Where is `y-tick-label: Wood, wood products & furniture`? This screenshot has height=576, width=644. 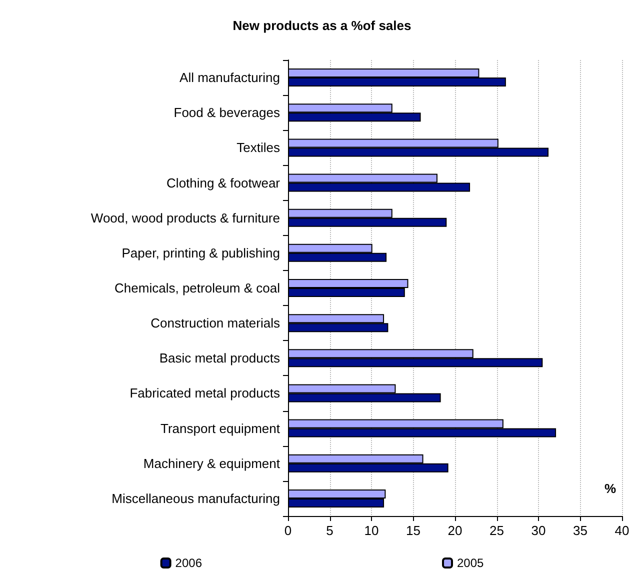
y-tick-label: Wood, wood products & furniture is located at coordinates (185, 218).